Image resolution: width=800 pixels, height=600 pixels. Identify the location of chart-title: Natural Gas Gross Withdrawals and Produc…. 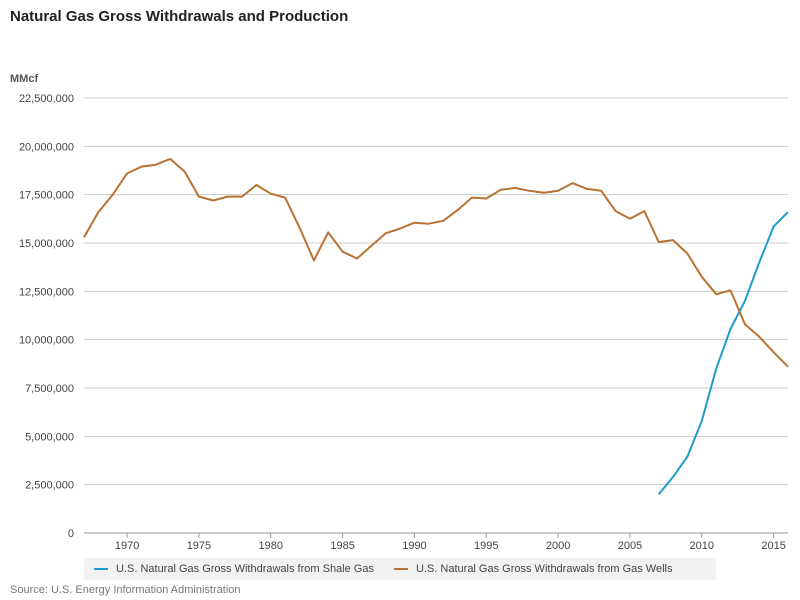
(179, 16).